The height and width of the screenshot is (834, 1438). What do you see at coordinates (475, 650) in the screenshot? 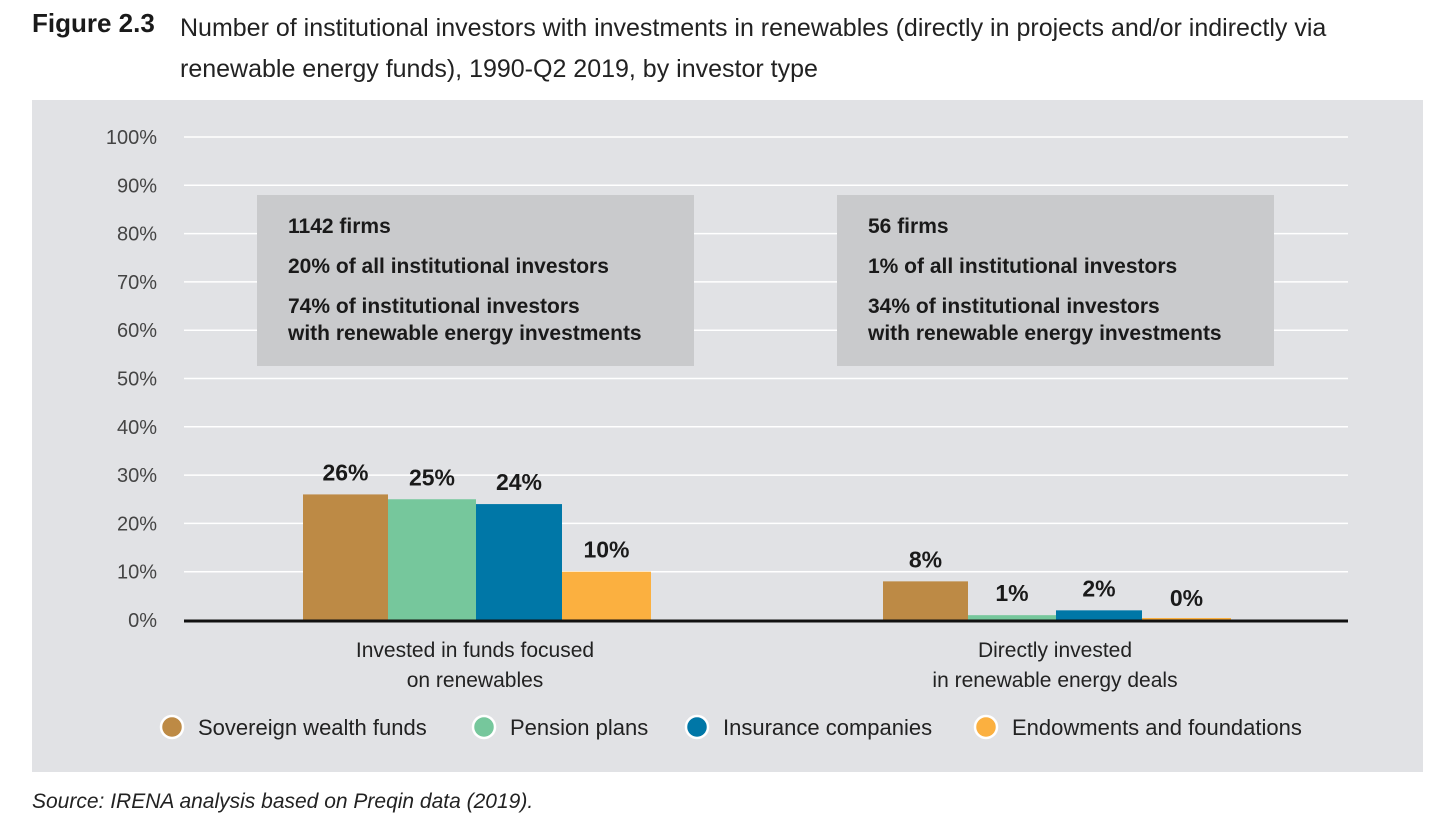
I see `category-label: Invested in funds focused` at bounding box center [475, 650].